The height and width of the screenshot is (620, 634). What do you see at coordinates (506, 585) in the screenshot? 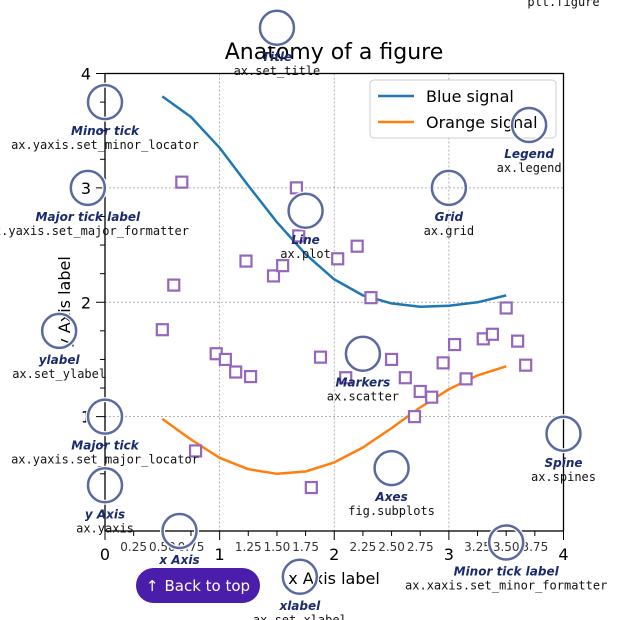
I see `annotation-code: ax.xaxis.set_minor_formatter` at bounding box center [506, 585].